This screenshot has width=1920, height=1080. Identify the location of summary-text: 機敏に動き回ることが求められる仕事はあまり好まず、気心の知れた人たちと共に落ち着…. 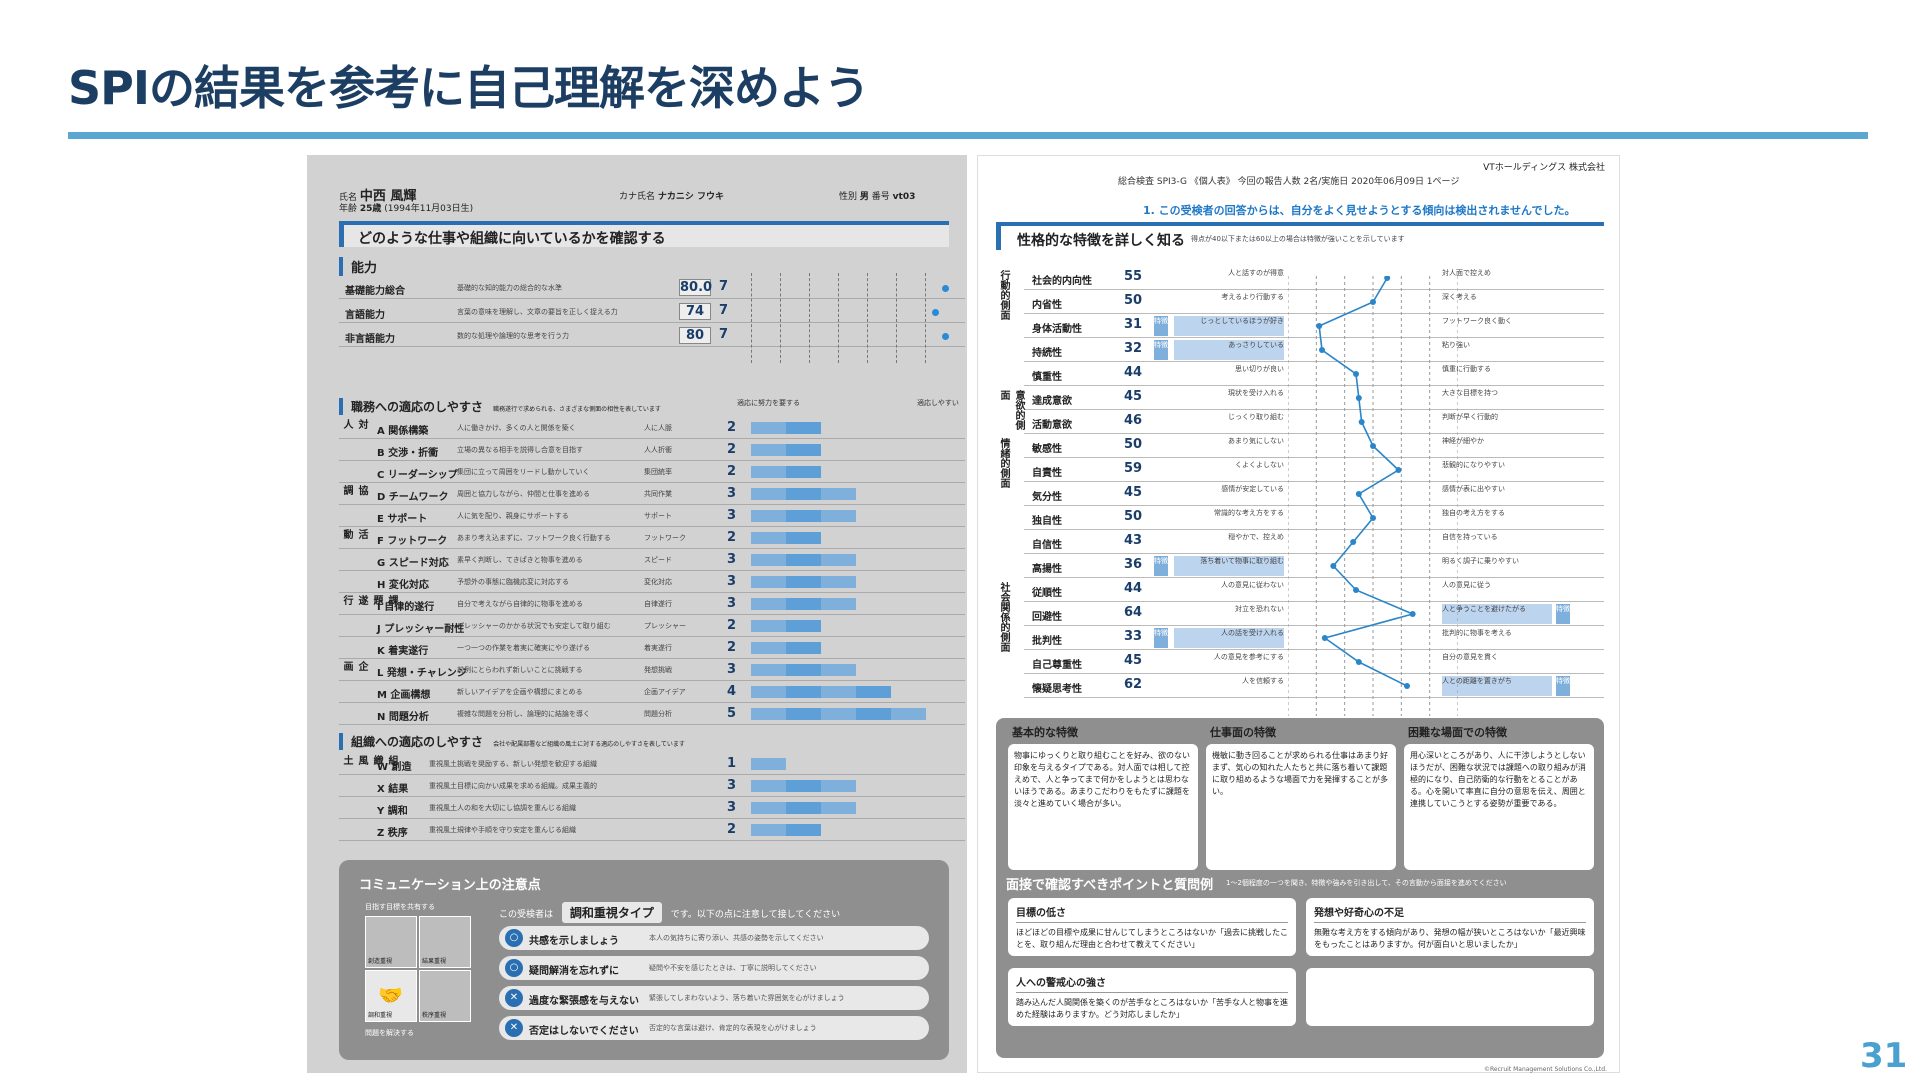
(1301, 807).